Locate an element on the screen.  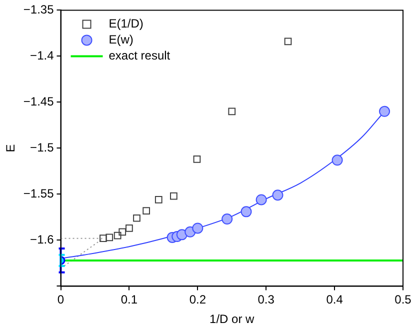
x-tick-label: 0 is located at coordinates (60, 299).